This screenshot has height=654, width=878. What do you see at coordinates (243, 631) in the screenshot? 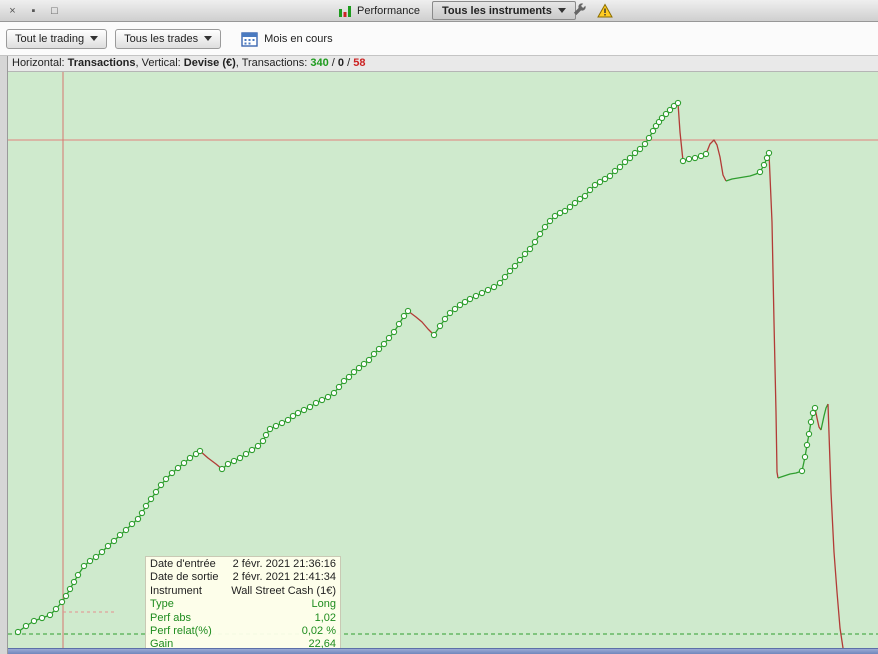
I see `tooltip-row: Perf relat(%) 0,02 %` at bounding box center [243, 631].